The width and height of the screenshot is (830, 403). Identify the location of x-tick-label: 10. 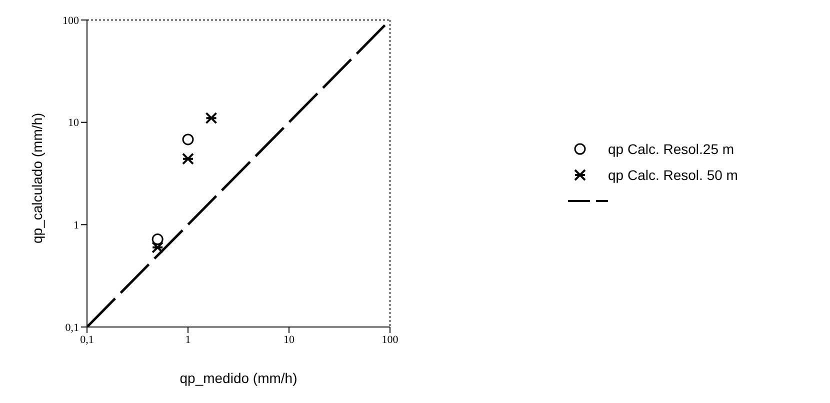
(289, 340).